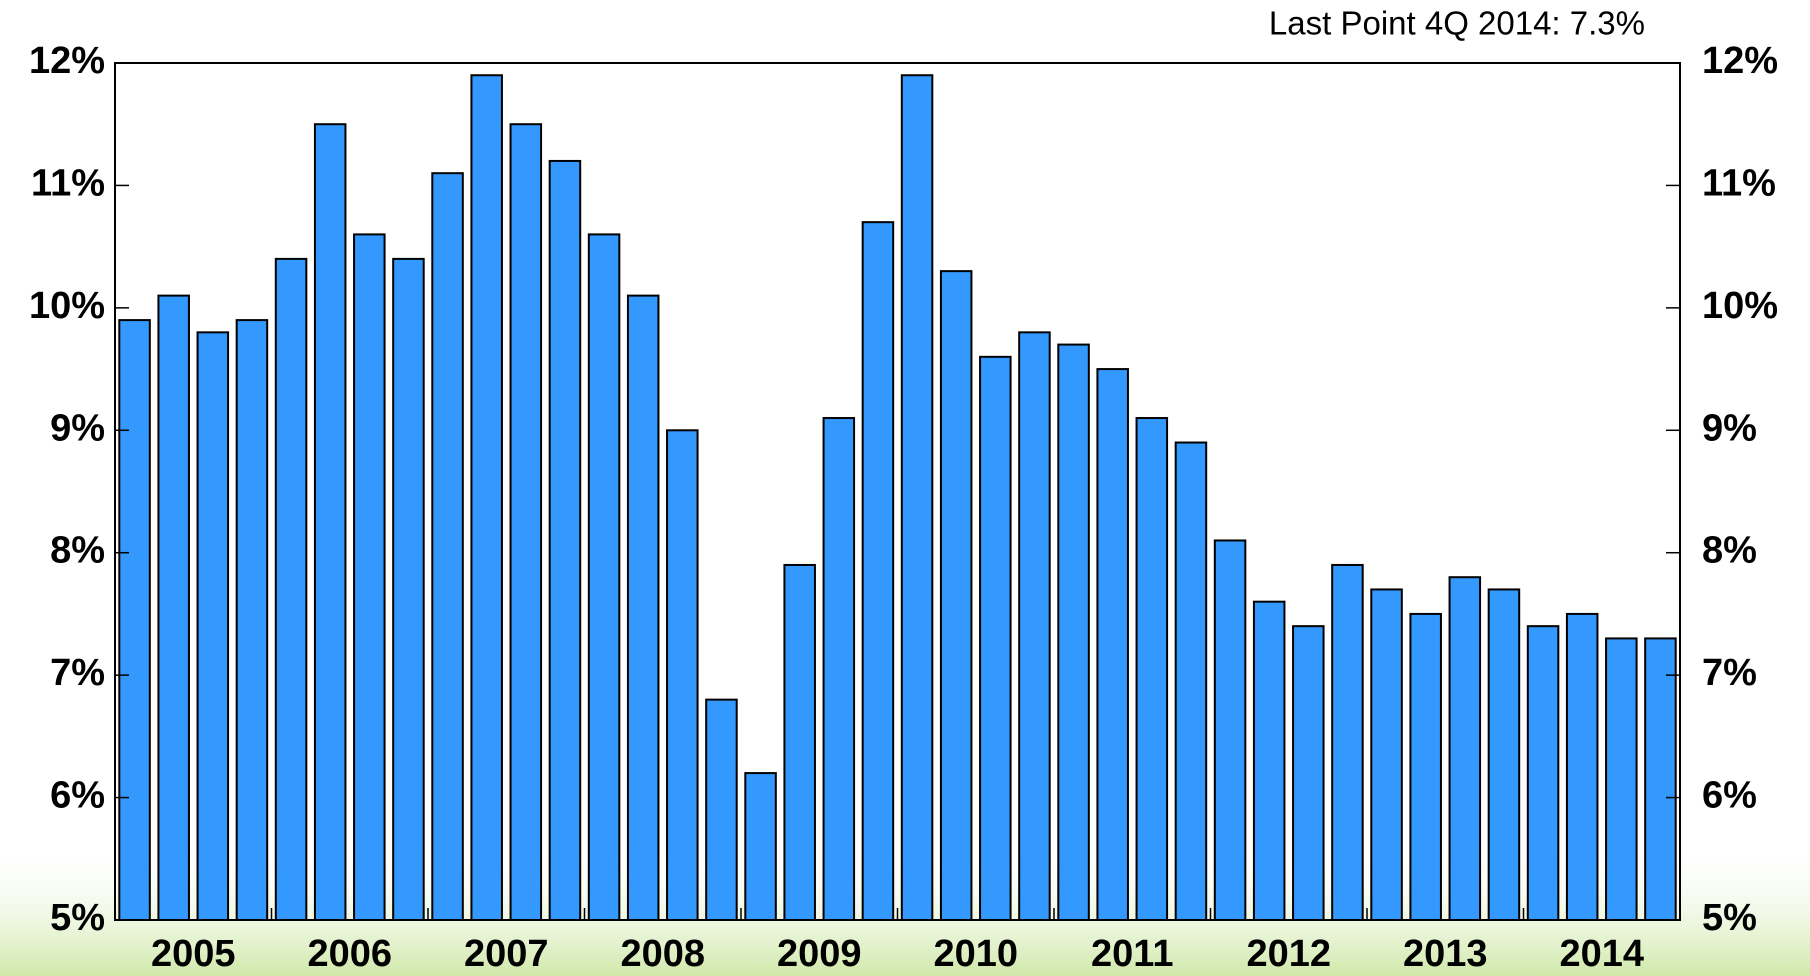 Image resolution: width=1810 pixels, height=976 pixels. What do you see at coordinates (1729, 551) in the screenshot?
I see `y2-tick-label: 8%` at bounding box center [1729, 551].